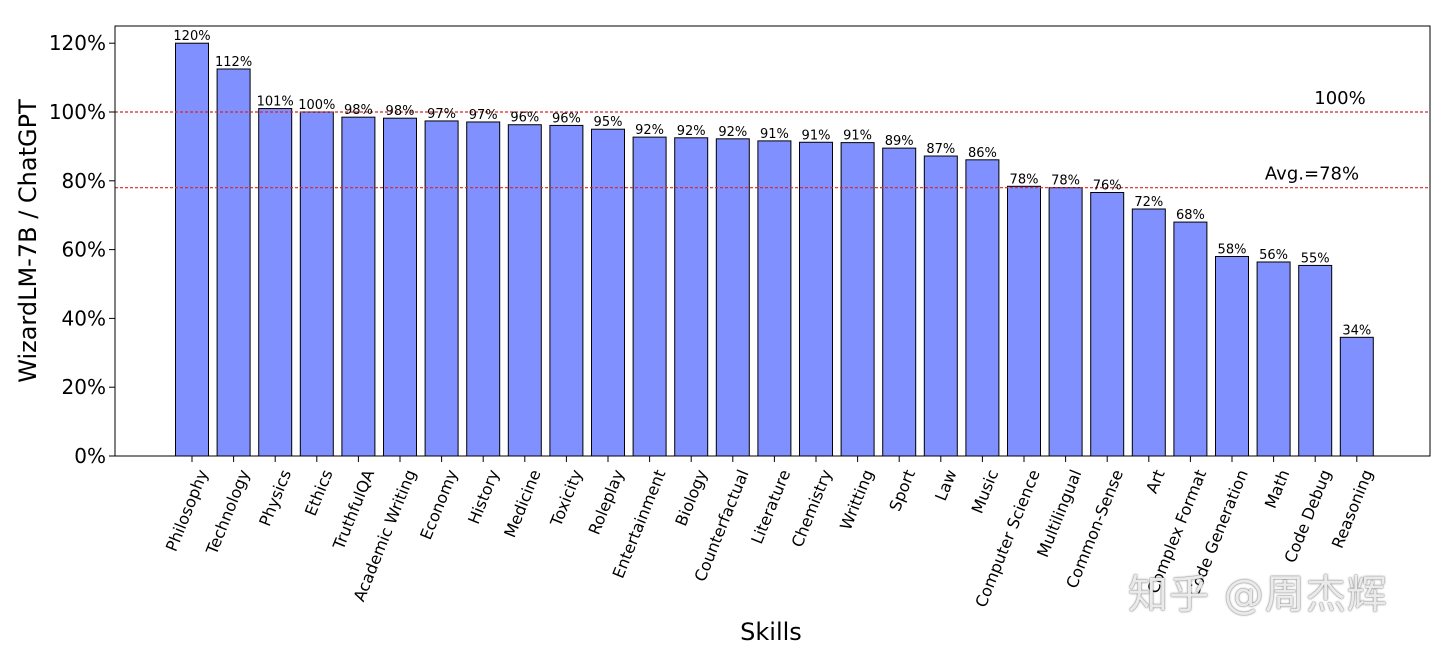 This screenshot has height=650, width=1440. Describe the element at coordinates (1315, 360) in the screenshot. I see `bar-code-debug` at that location.